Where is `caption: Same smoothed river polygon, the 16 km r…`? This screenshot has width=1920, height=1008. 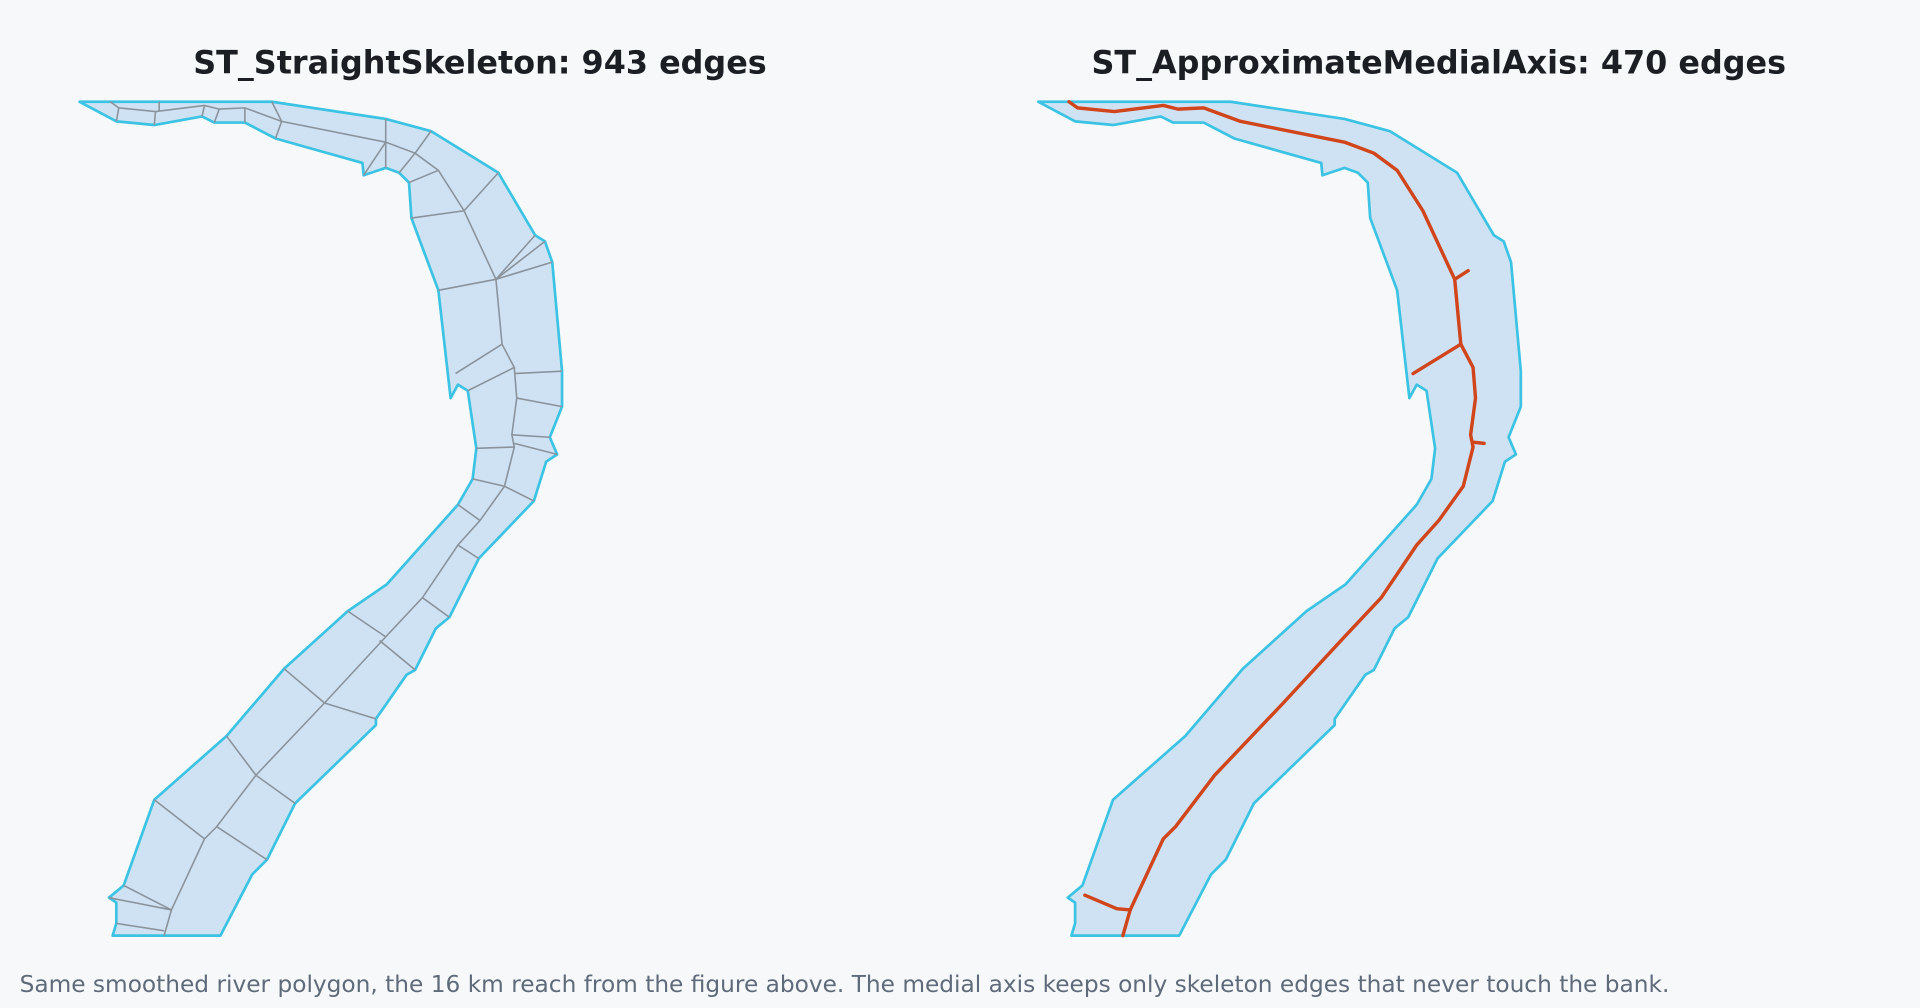
caption: Same smoothed river polygon, the 16 km r… is located at coordinates (845, 984).